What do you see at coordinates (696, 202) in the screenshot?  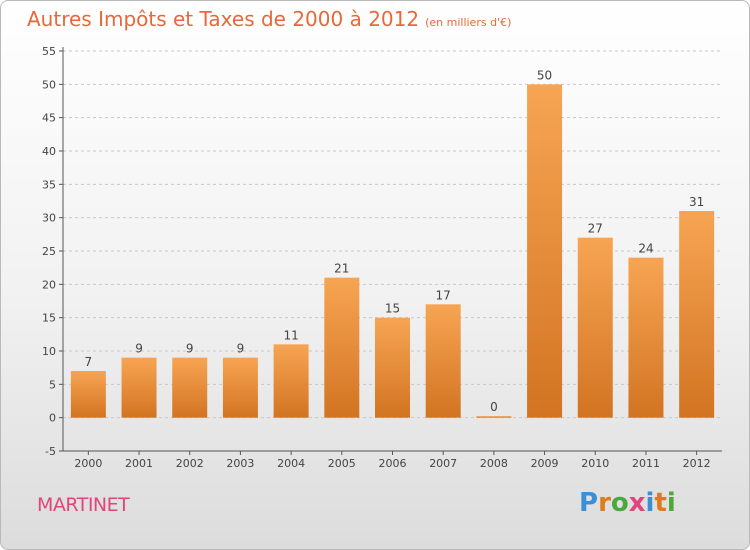 I see `value-label-2012: 31` at bounding box center [696, 202].